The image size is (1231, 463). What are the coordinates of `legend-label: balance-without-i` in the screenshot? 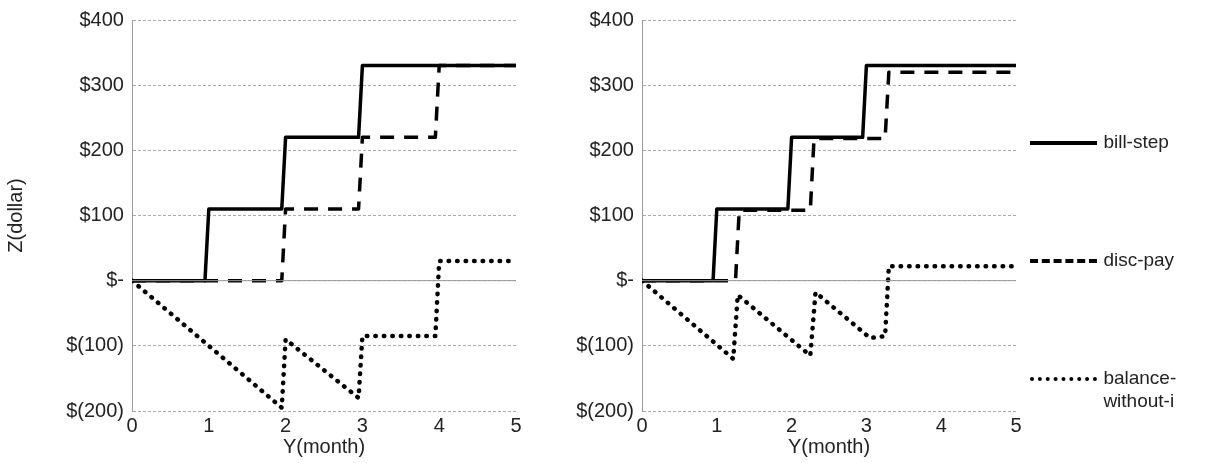 It's located at (1140, 389).